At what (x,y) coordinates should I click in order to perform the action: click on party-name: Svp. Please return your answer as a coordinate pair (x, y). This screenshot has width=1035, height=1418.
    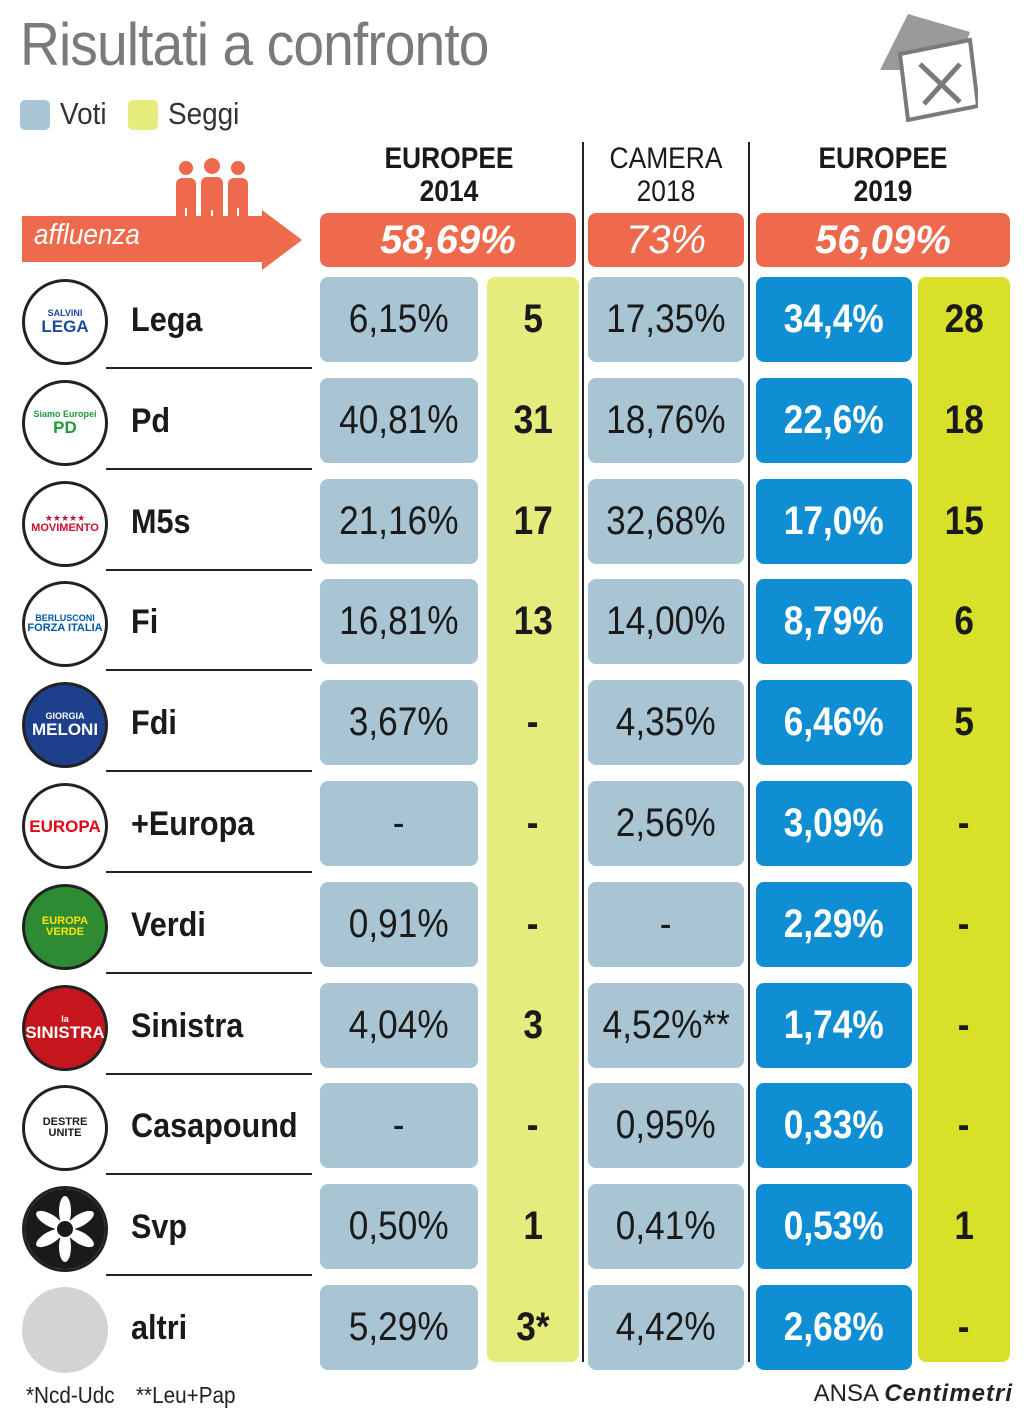
    Looking at the image, I should click on (159, 1227).